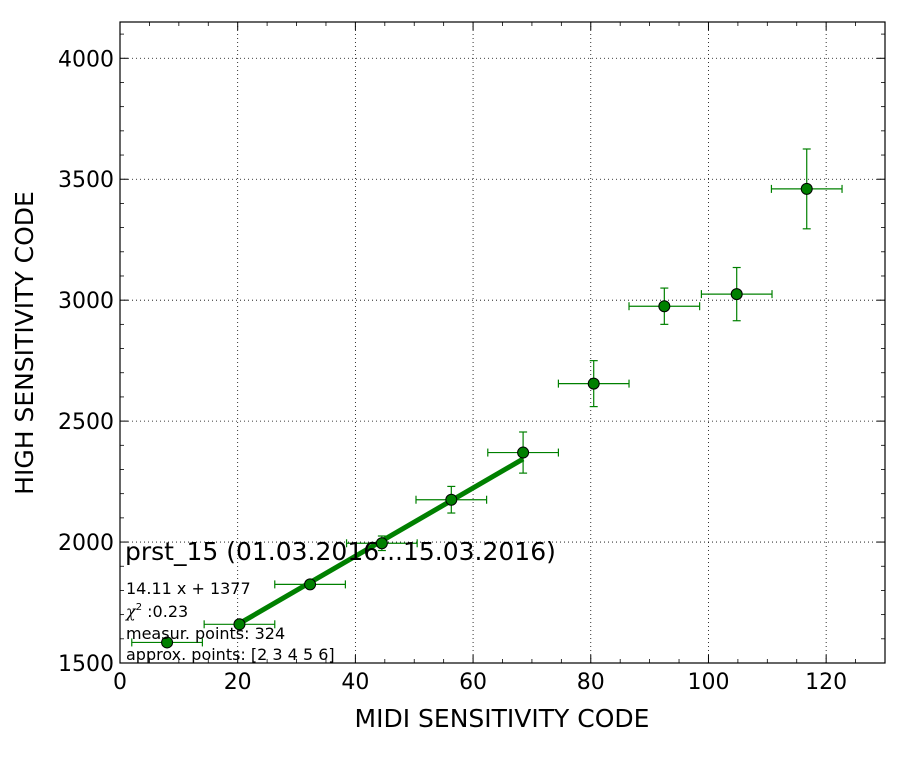 The image size is (912, 762). What do you see at coordinates (86, 422) in the screenshot?
I see `y-tick-label: 2500` at bounding box center [86, 422].